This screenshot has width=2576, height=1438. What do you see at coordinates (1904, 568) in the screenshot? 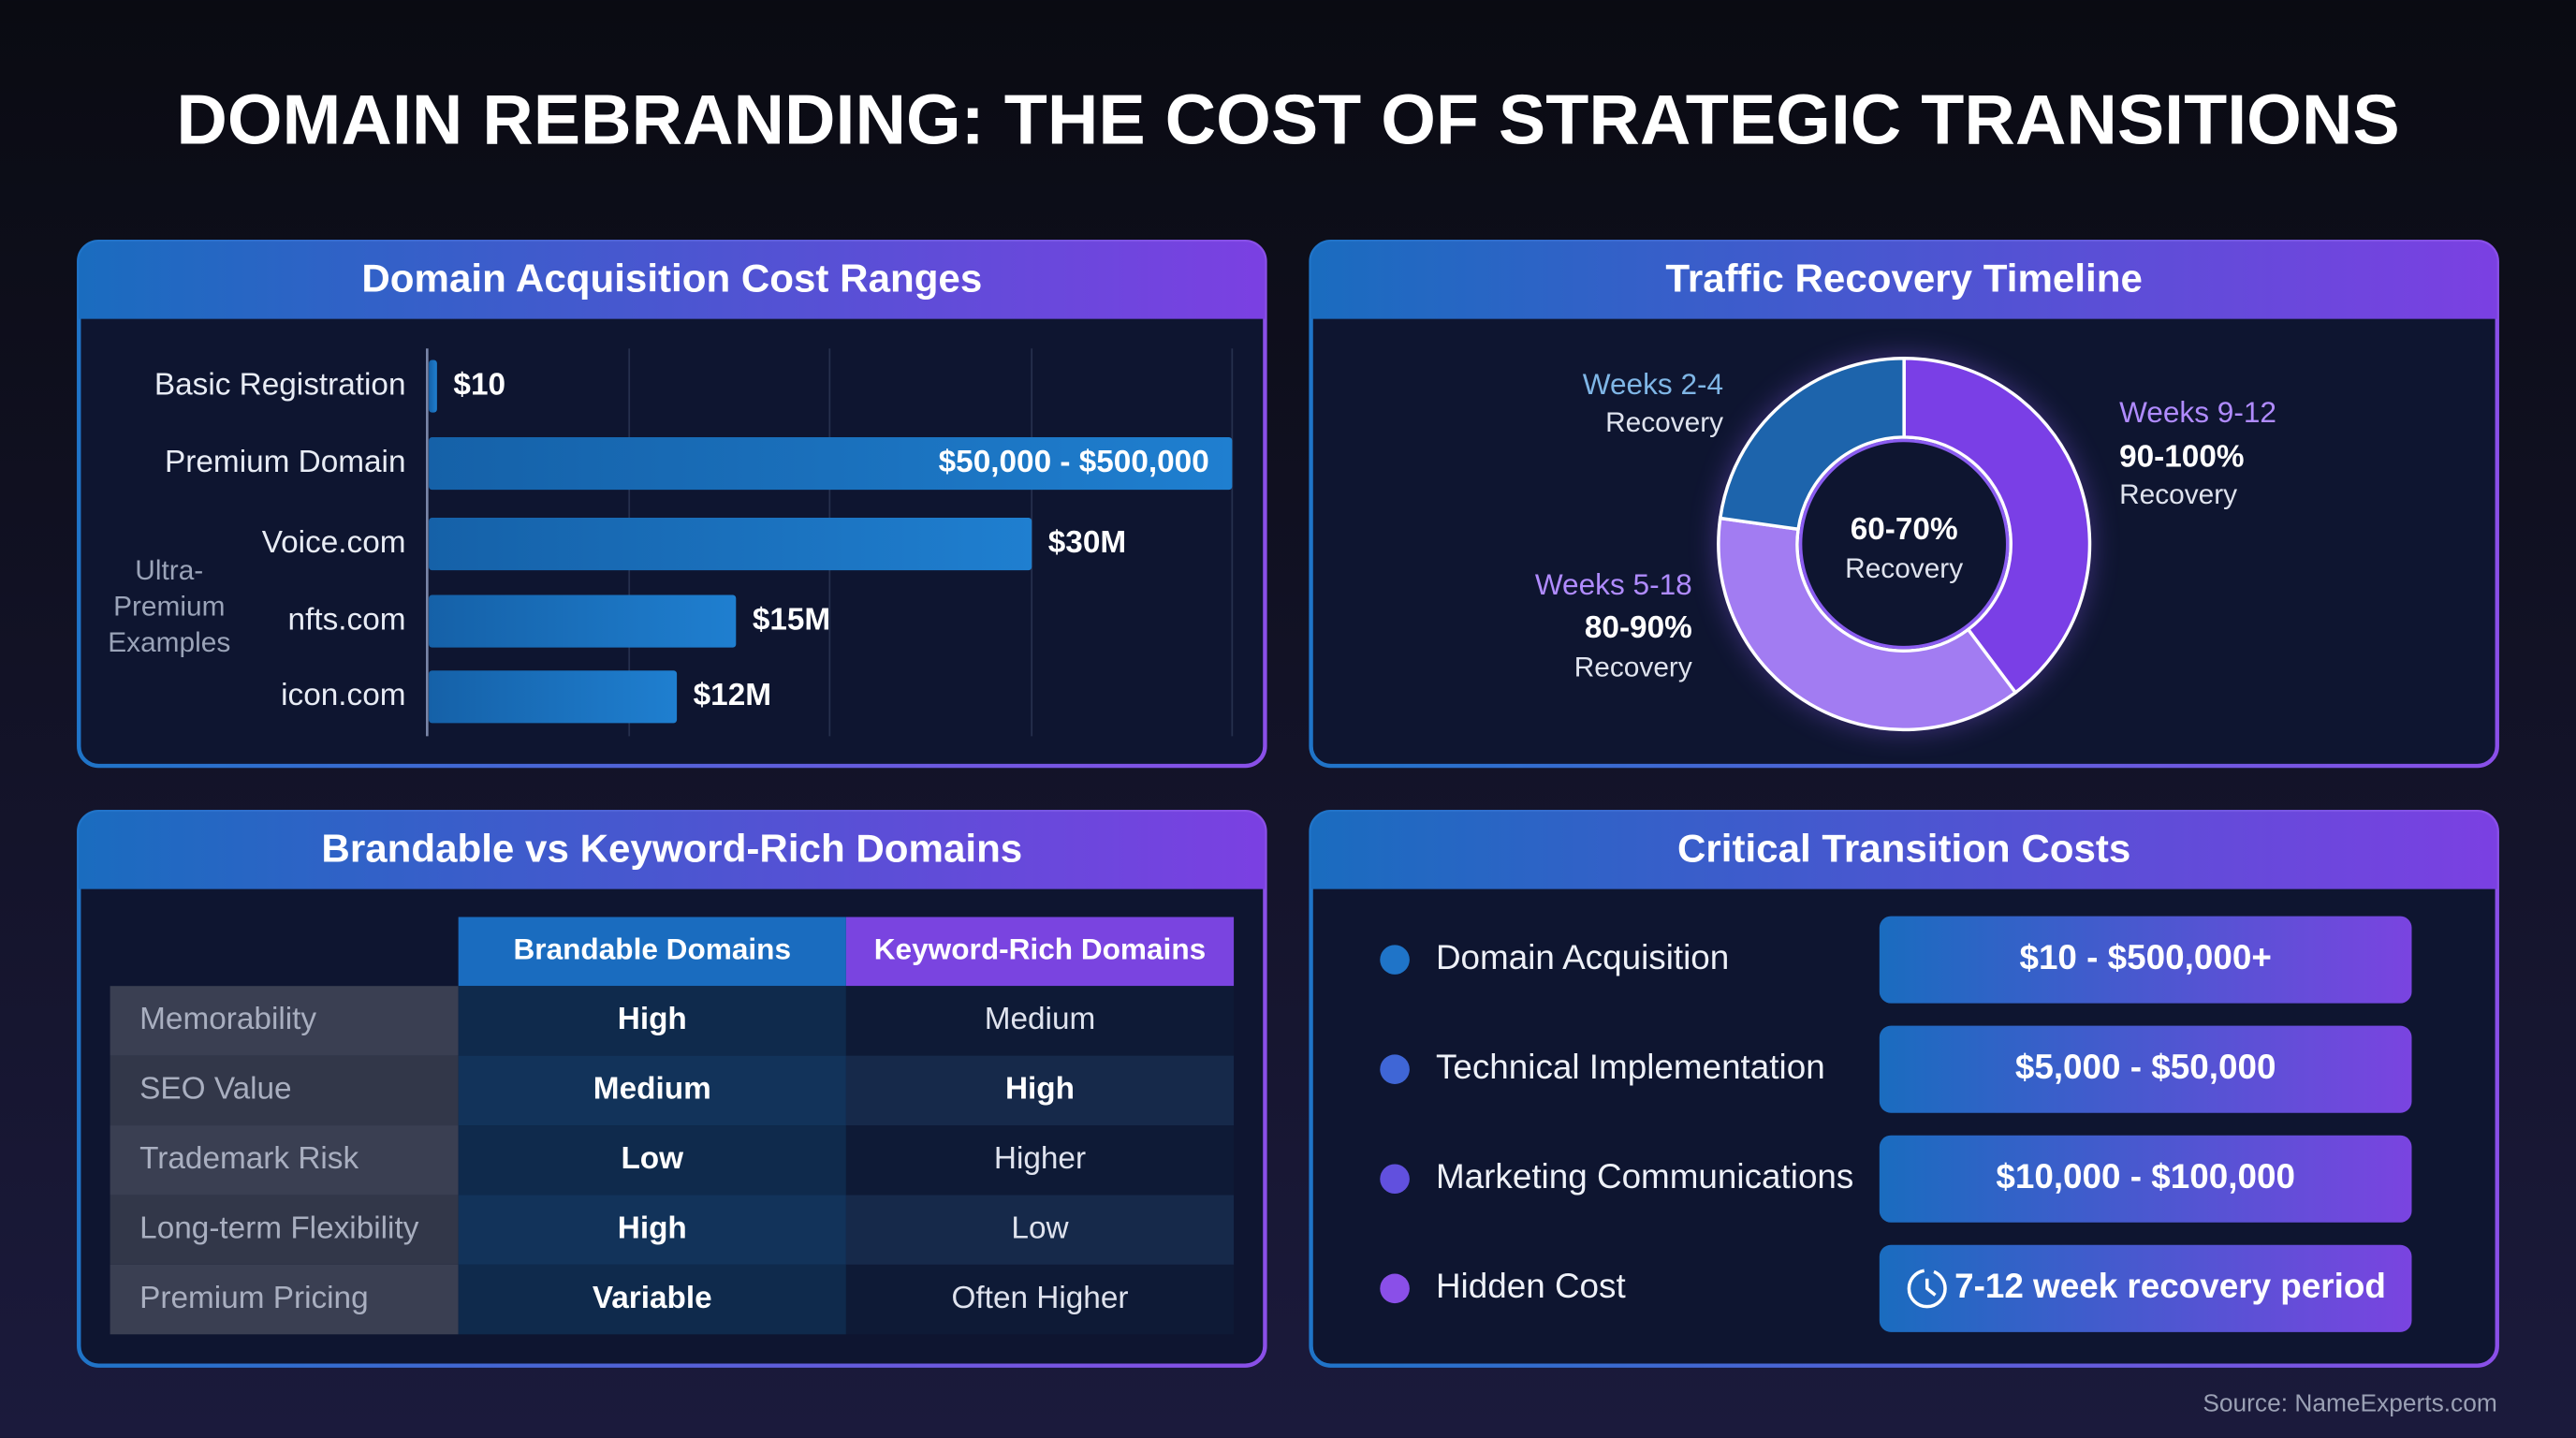
I see `center-label: Recovery` at bounding box center [1904, 568].